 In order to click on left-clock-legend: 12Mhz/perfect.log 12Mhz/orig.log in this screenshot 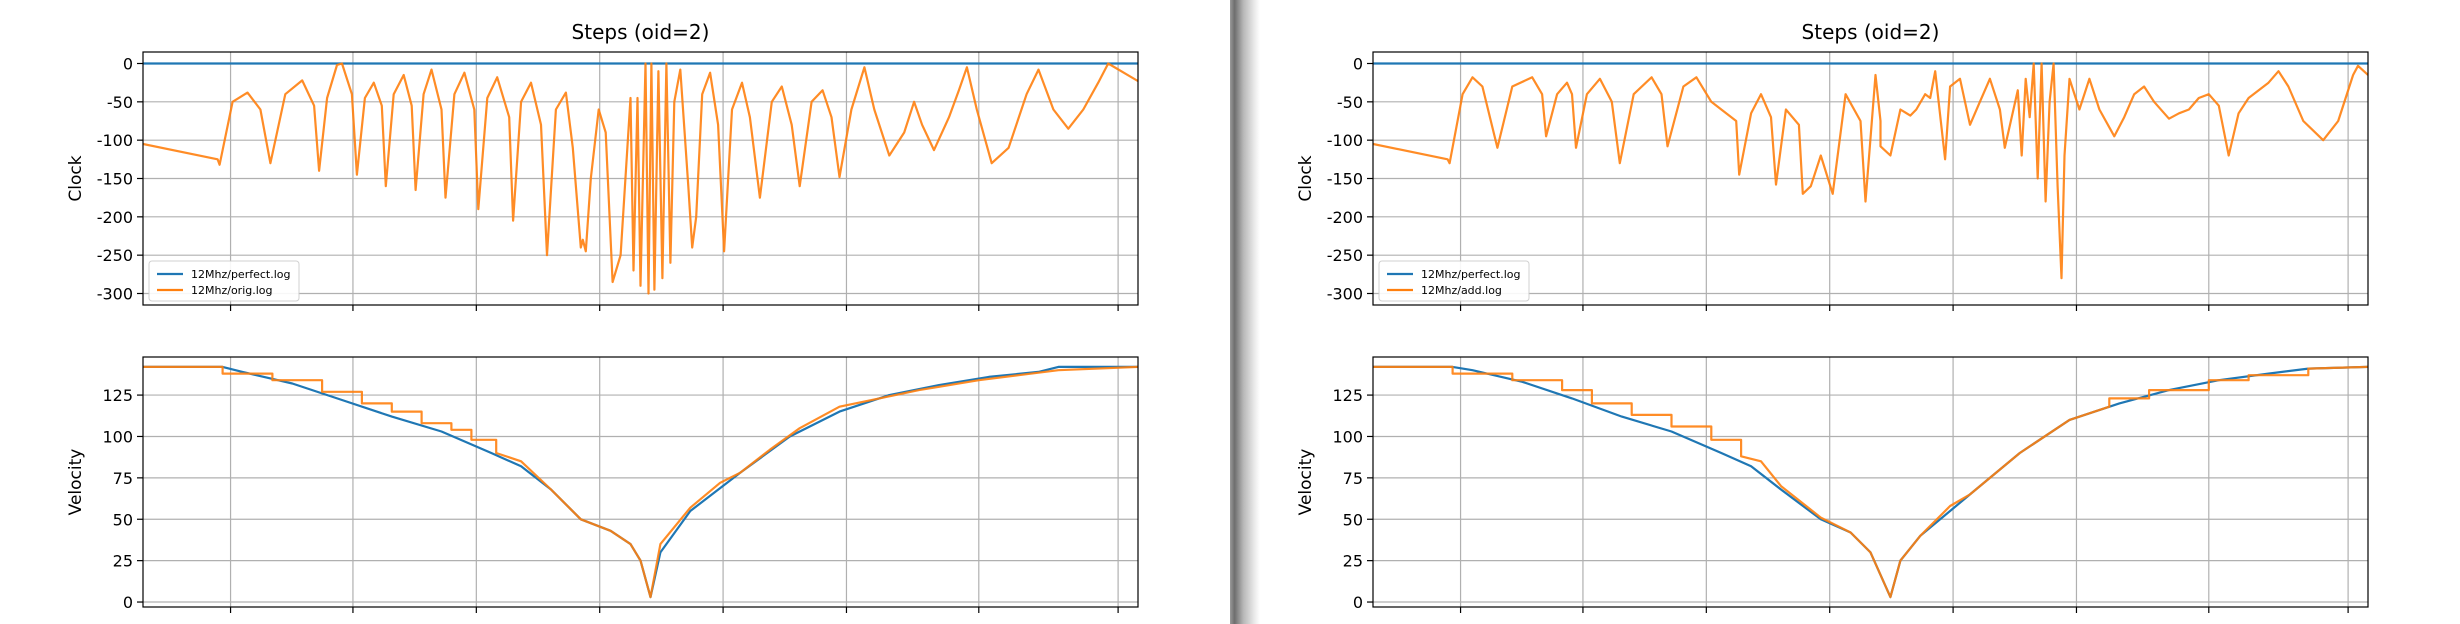, I will do `click(224, 281)`.